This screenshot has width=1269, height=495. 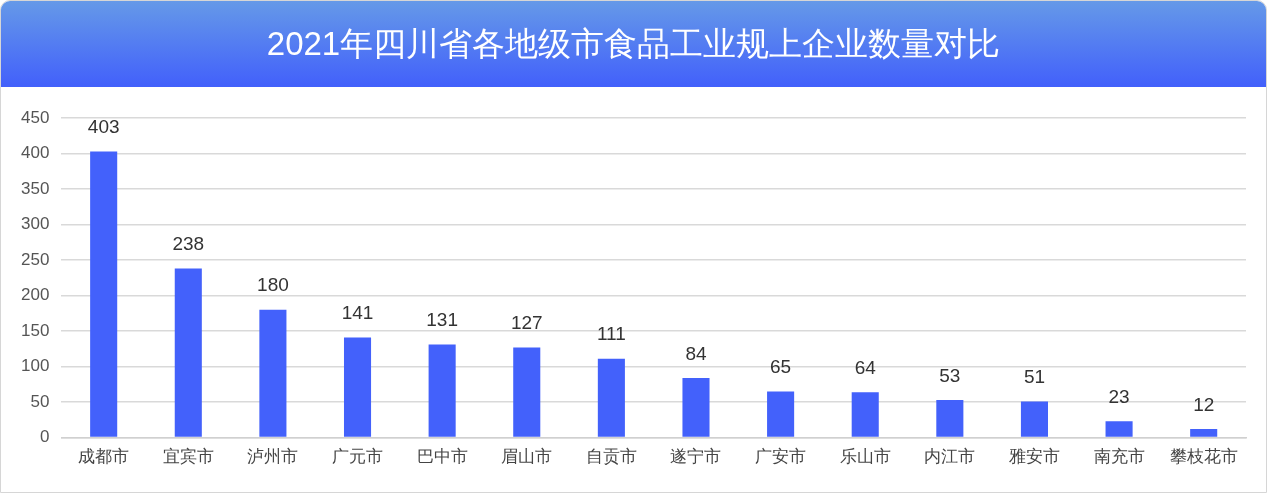 I want to click on y-tick-label: 300, so click(x=35, y=224).